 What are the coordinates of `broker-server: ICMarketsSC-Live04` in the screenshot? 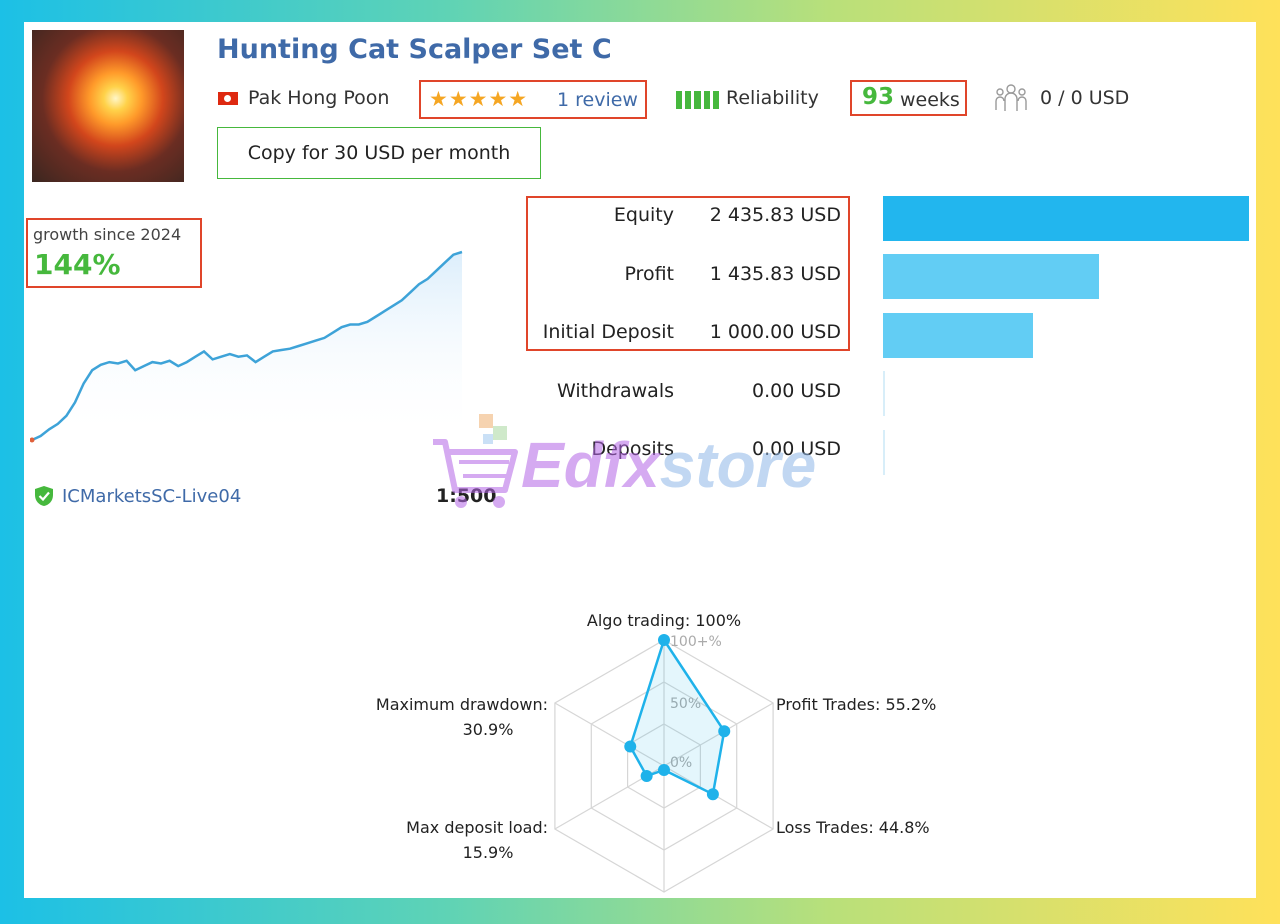 It's located at (137, 496).